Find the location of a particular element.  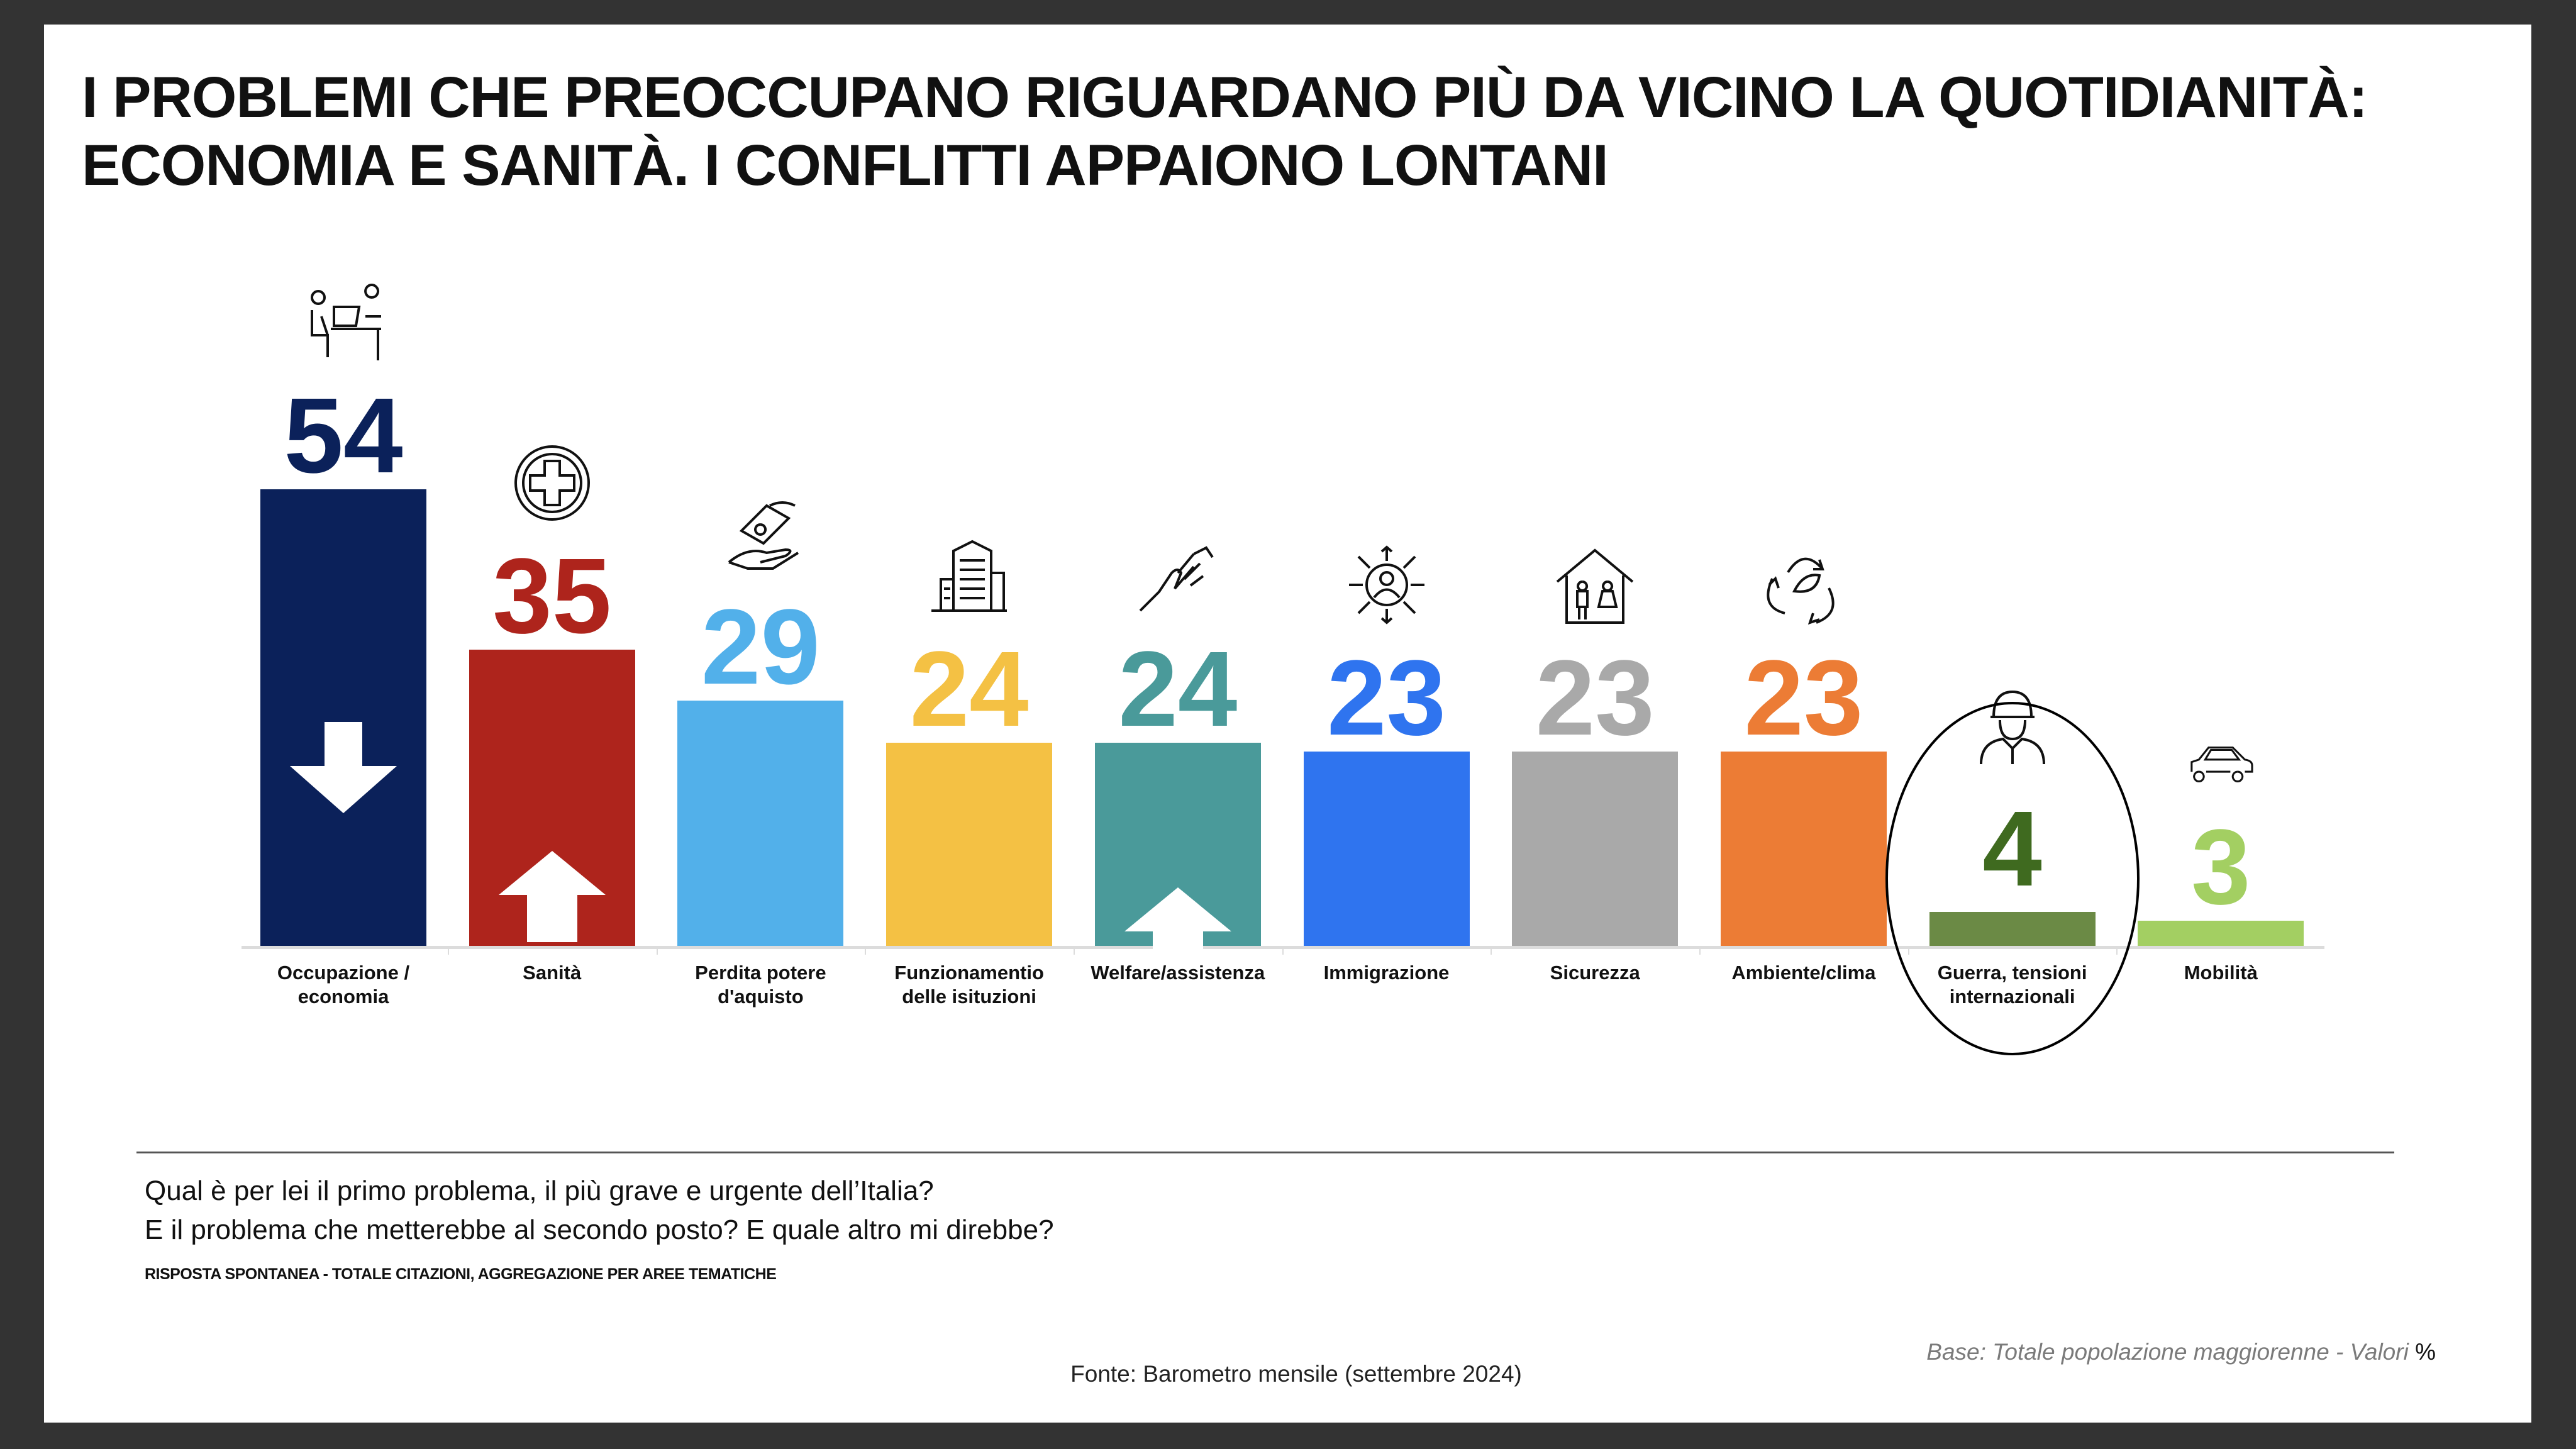

category-label: Funzionamentio delle isituzioni is located at coordinates (969, 985).